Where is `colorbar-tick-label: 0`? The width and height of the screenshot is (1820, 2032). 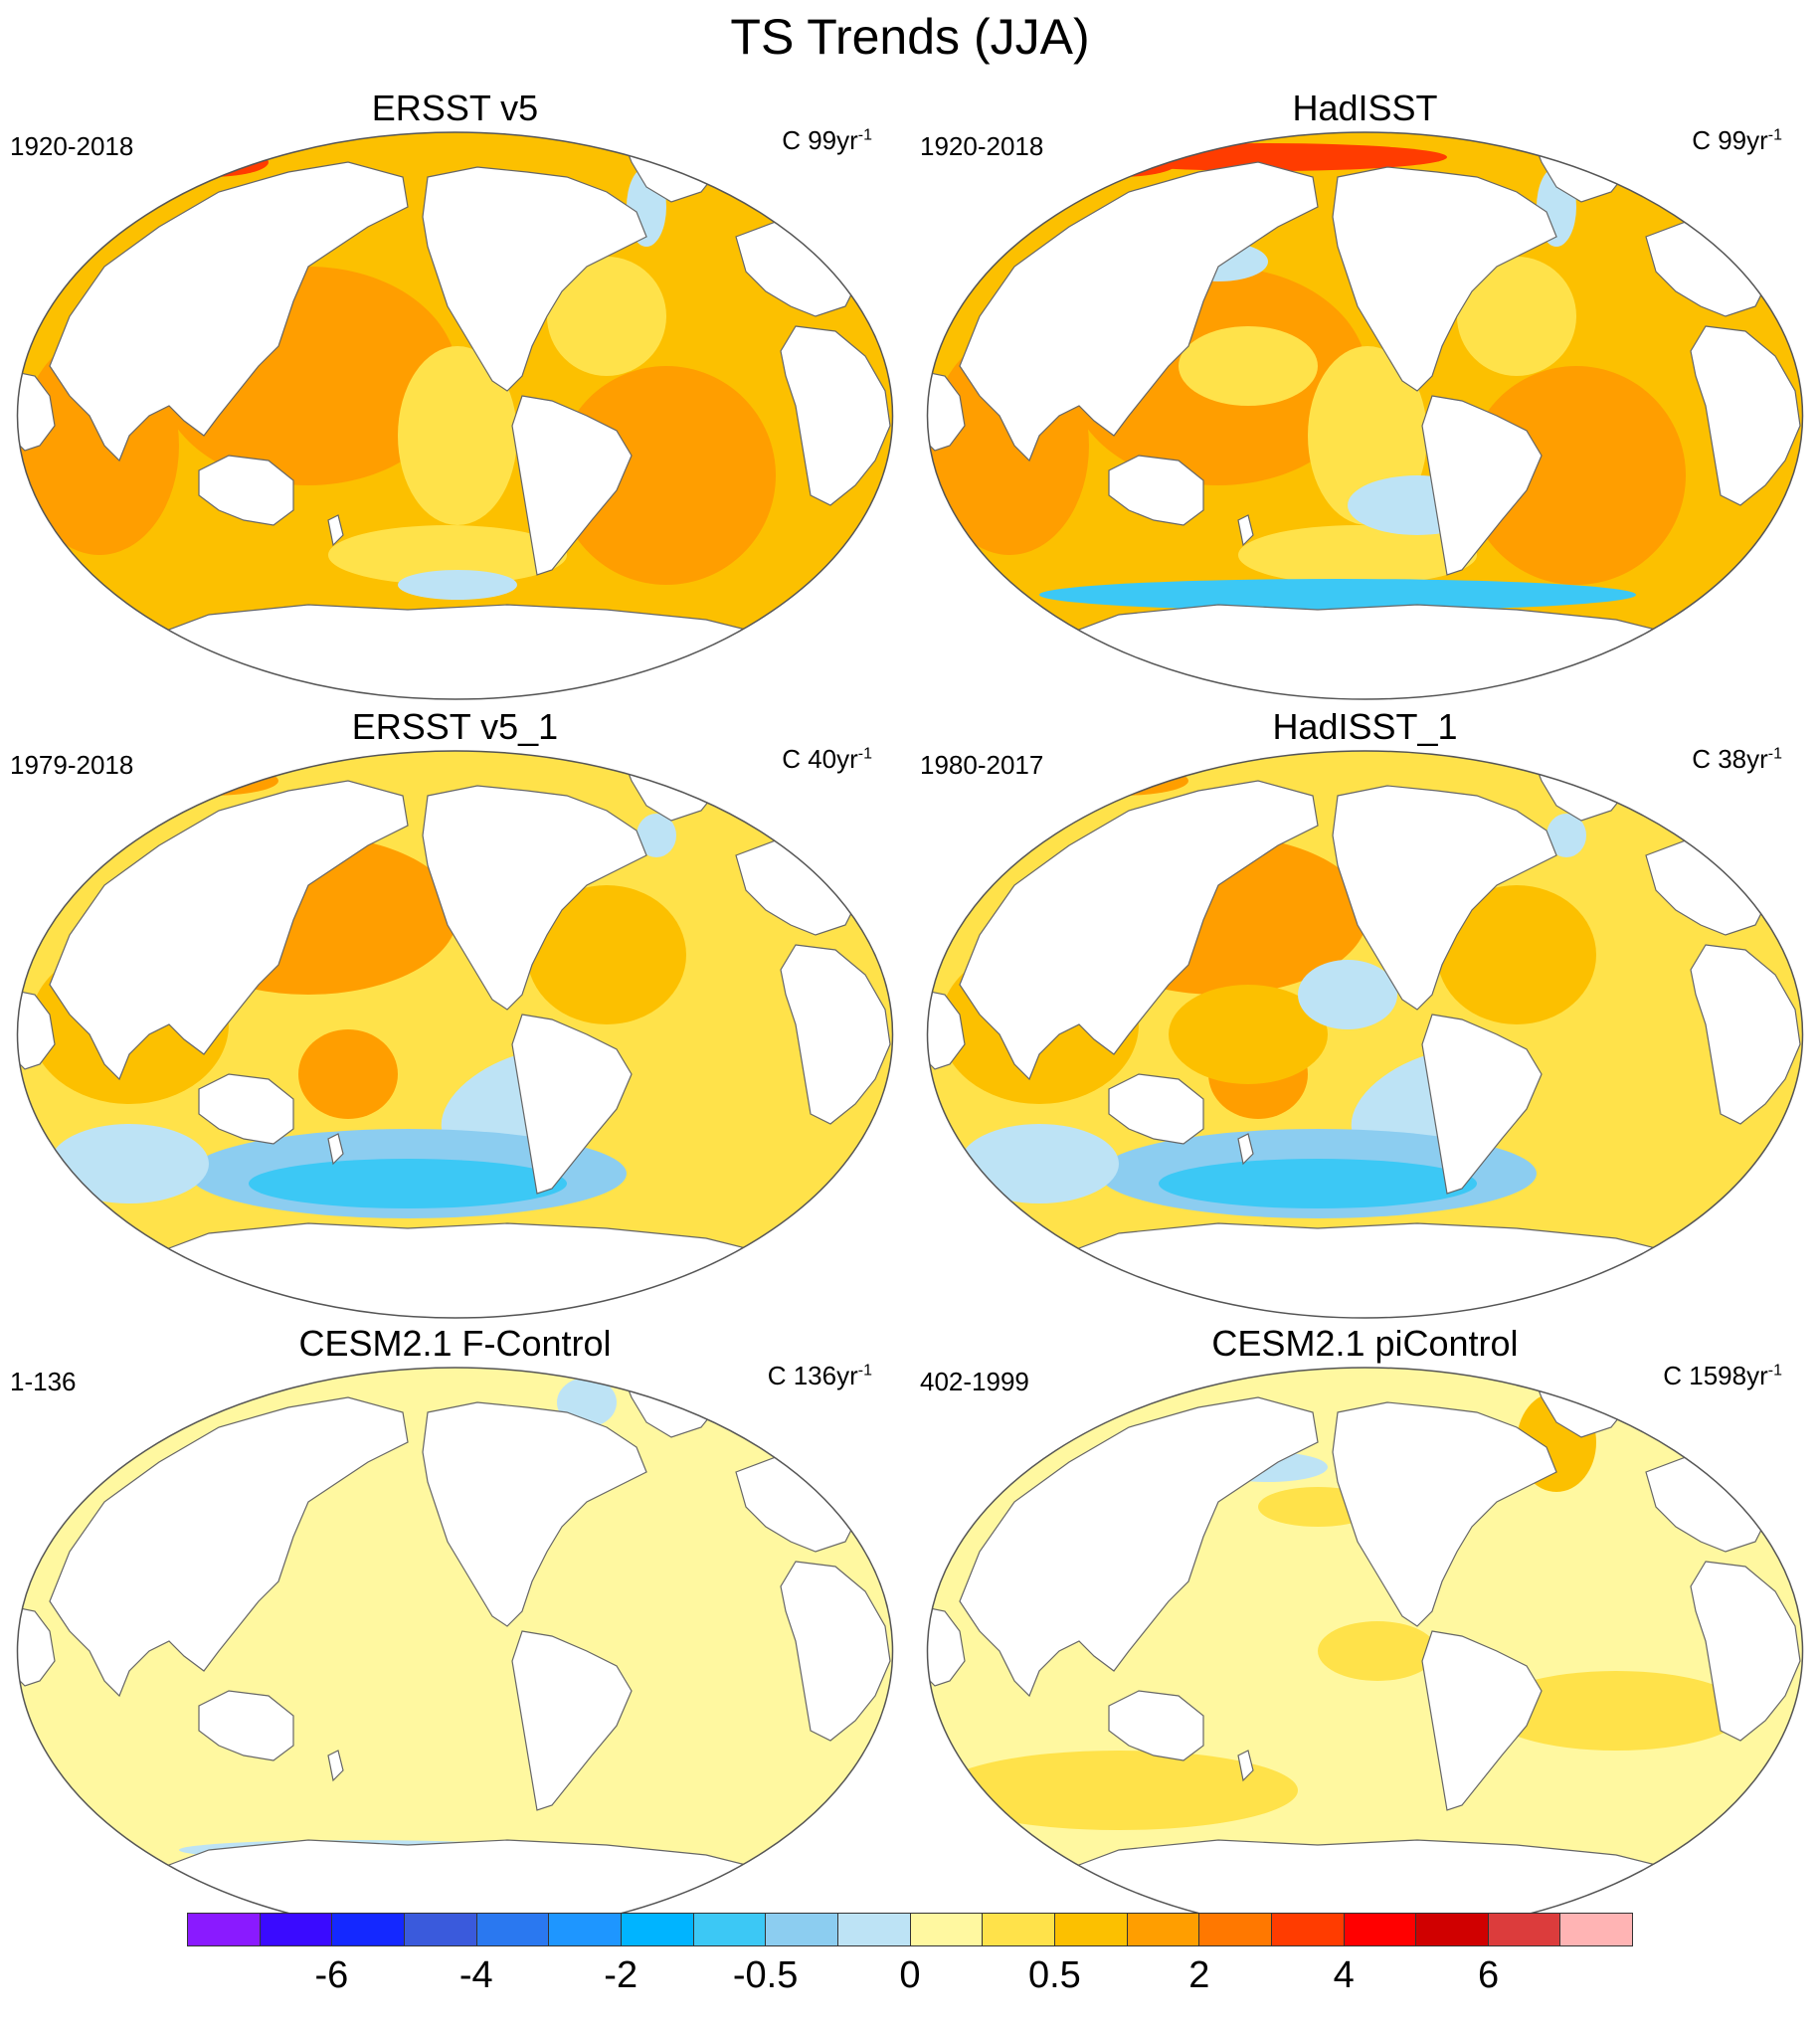
colorbar-tick-label: 0 is located at coordinates (910, 1975).